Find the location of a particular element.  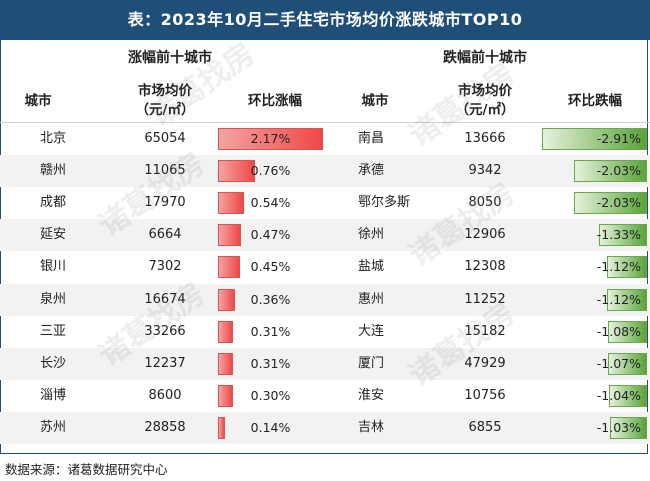

right-price: 12906 is located at coordinates (485, 235).